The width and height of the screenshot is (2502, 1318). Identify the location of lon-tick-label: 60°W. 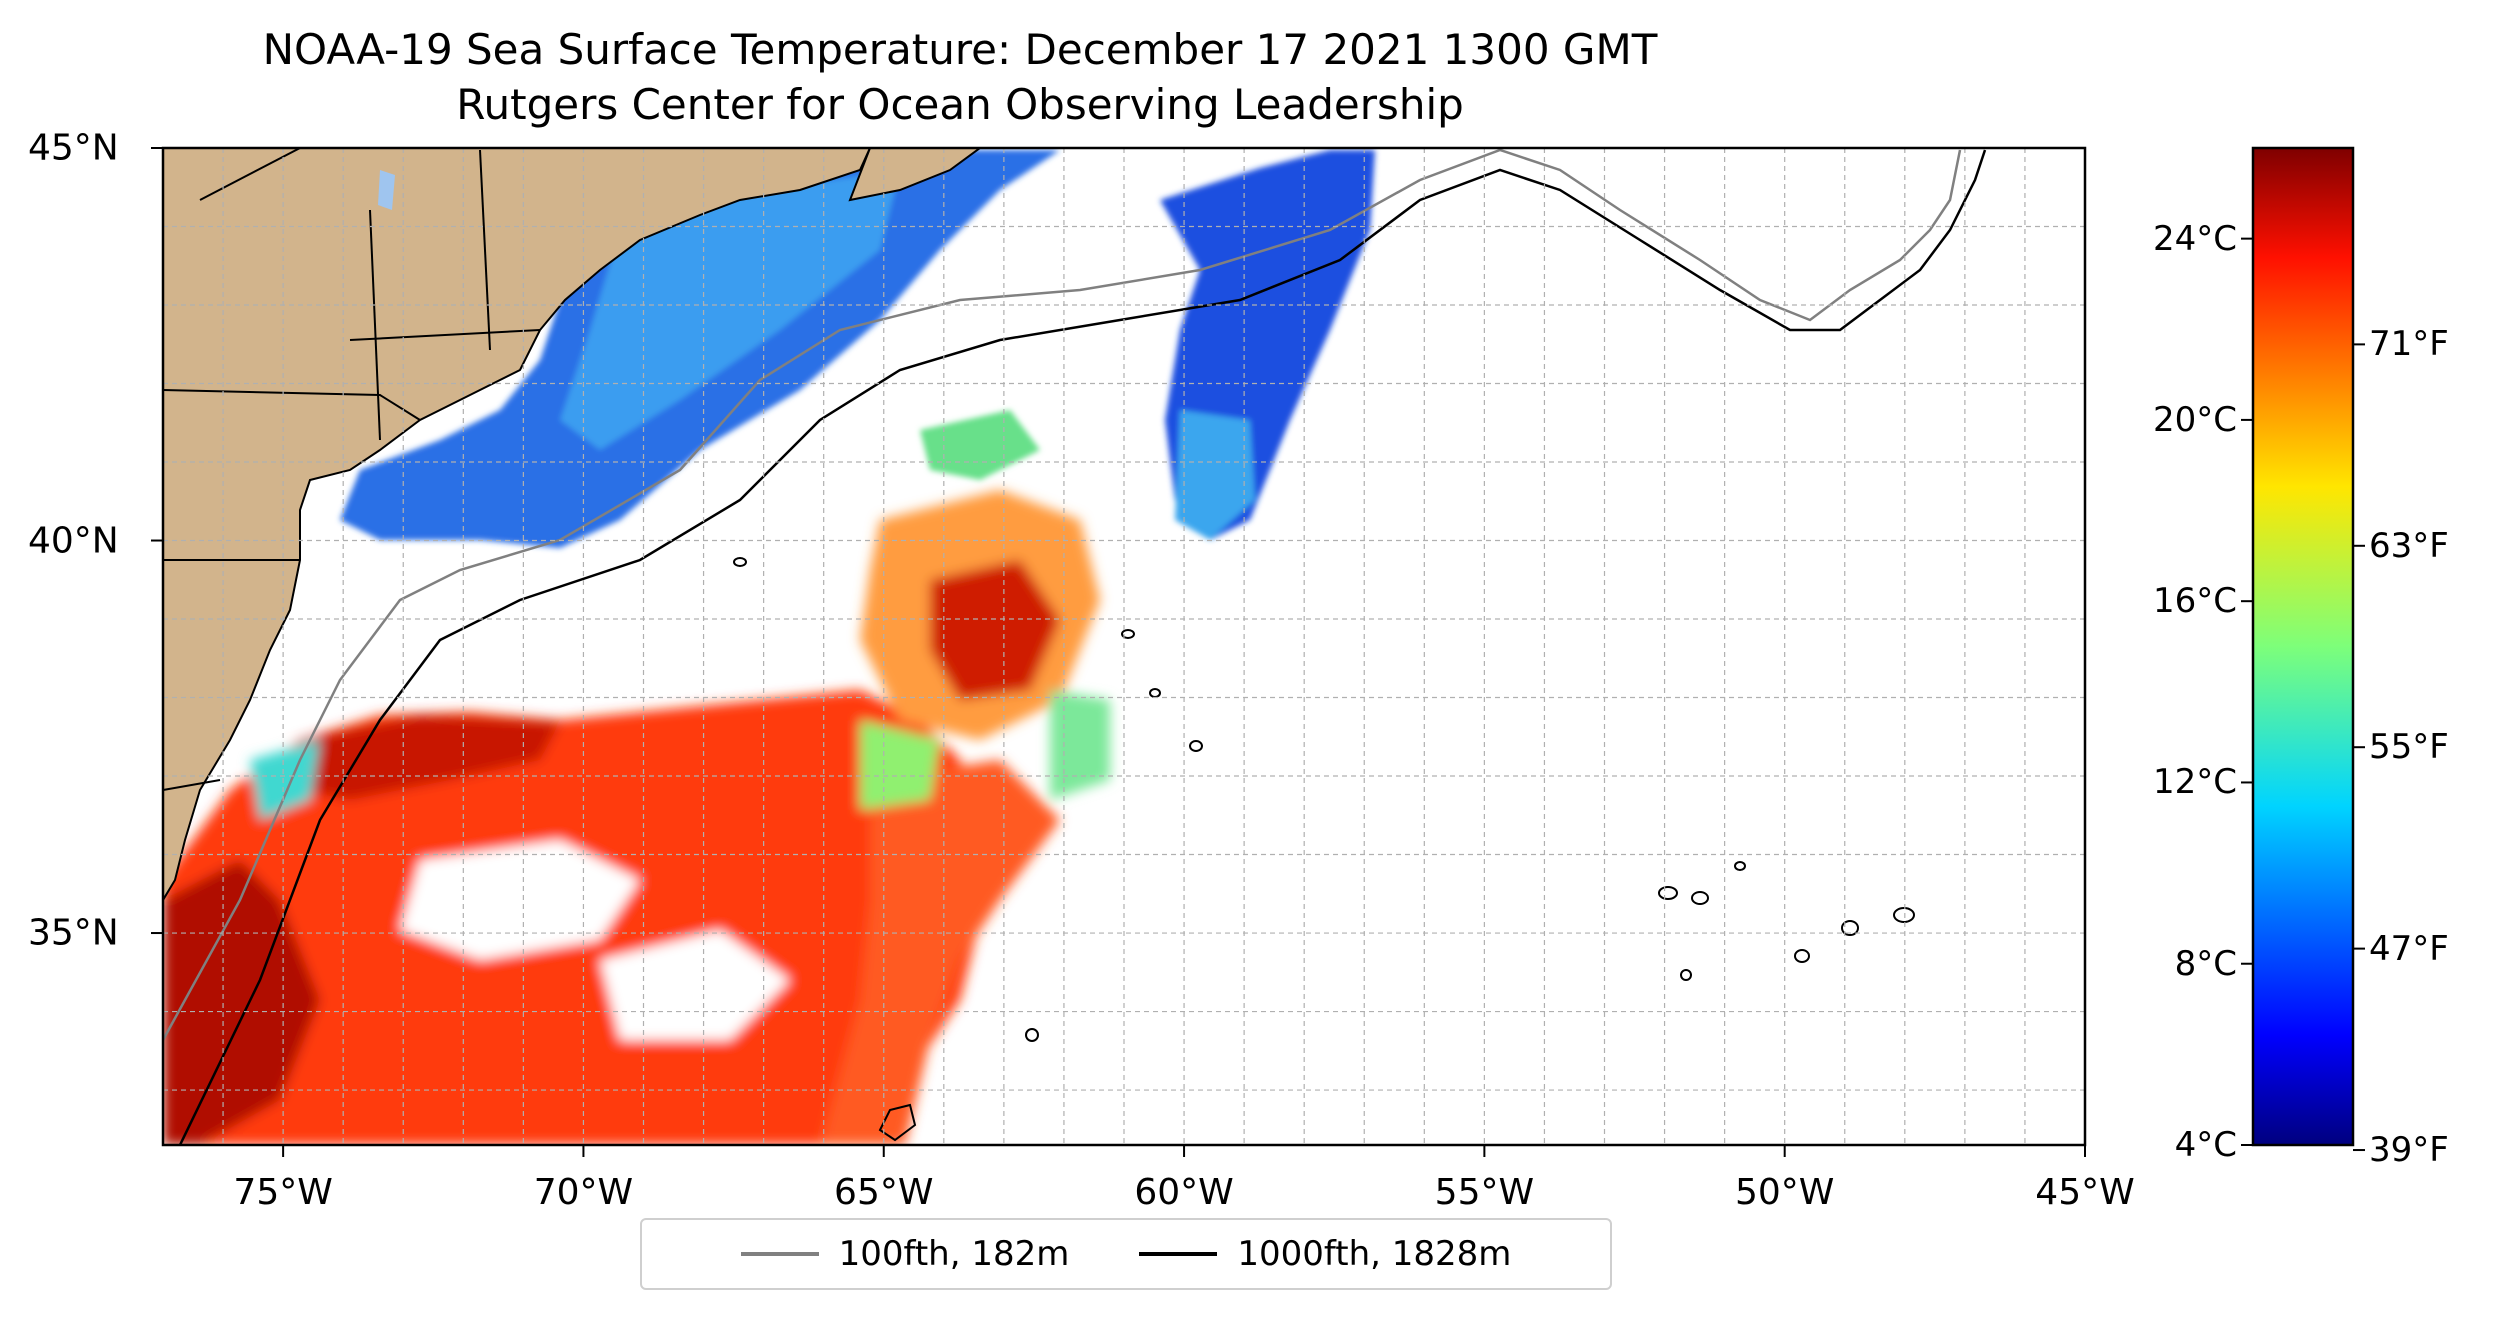
(1184, 1192).